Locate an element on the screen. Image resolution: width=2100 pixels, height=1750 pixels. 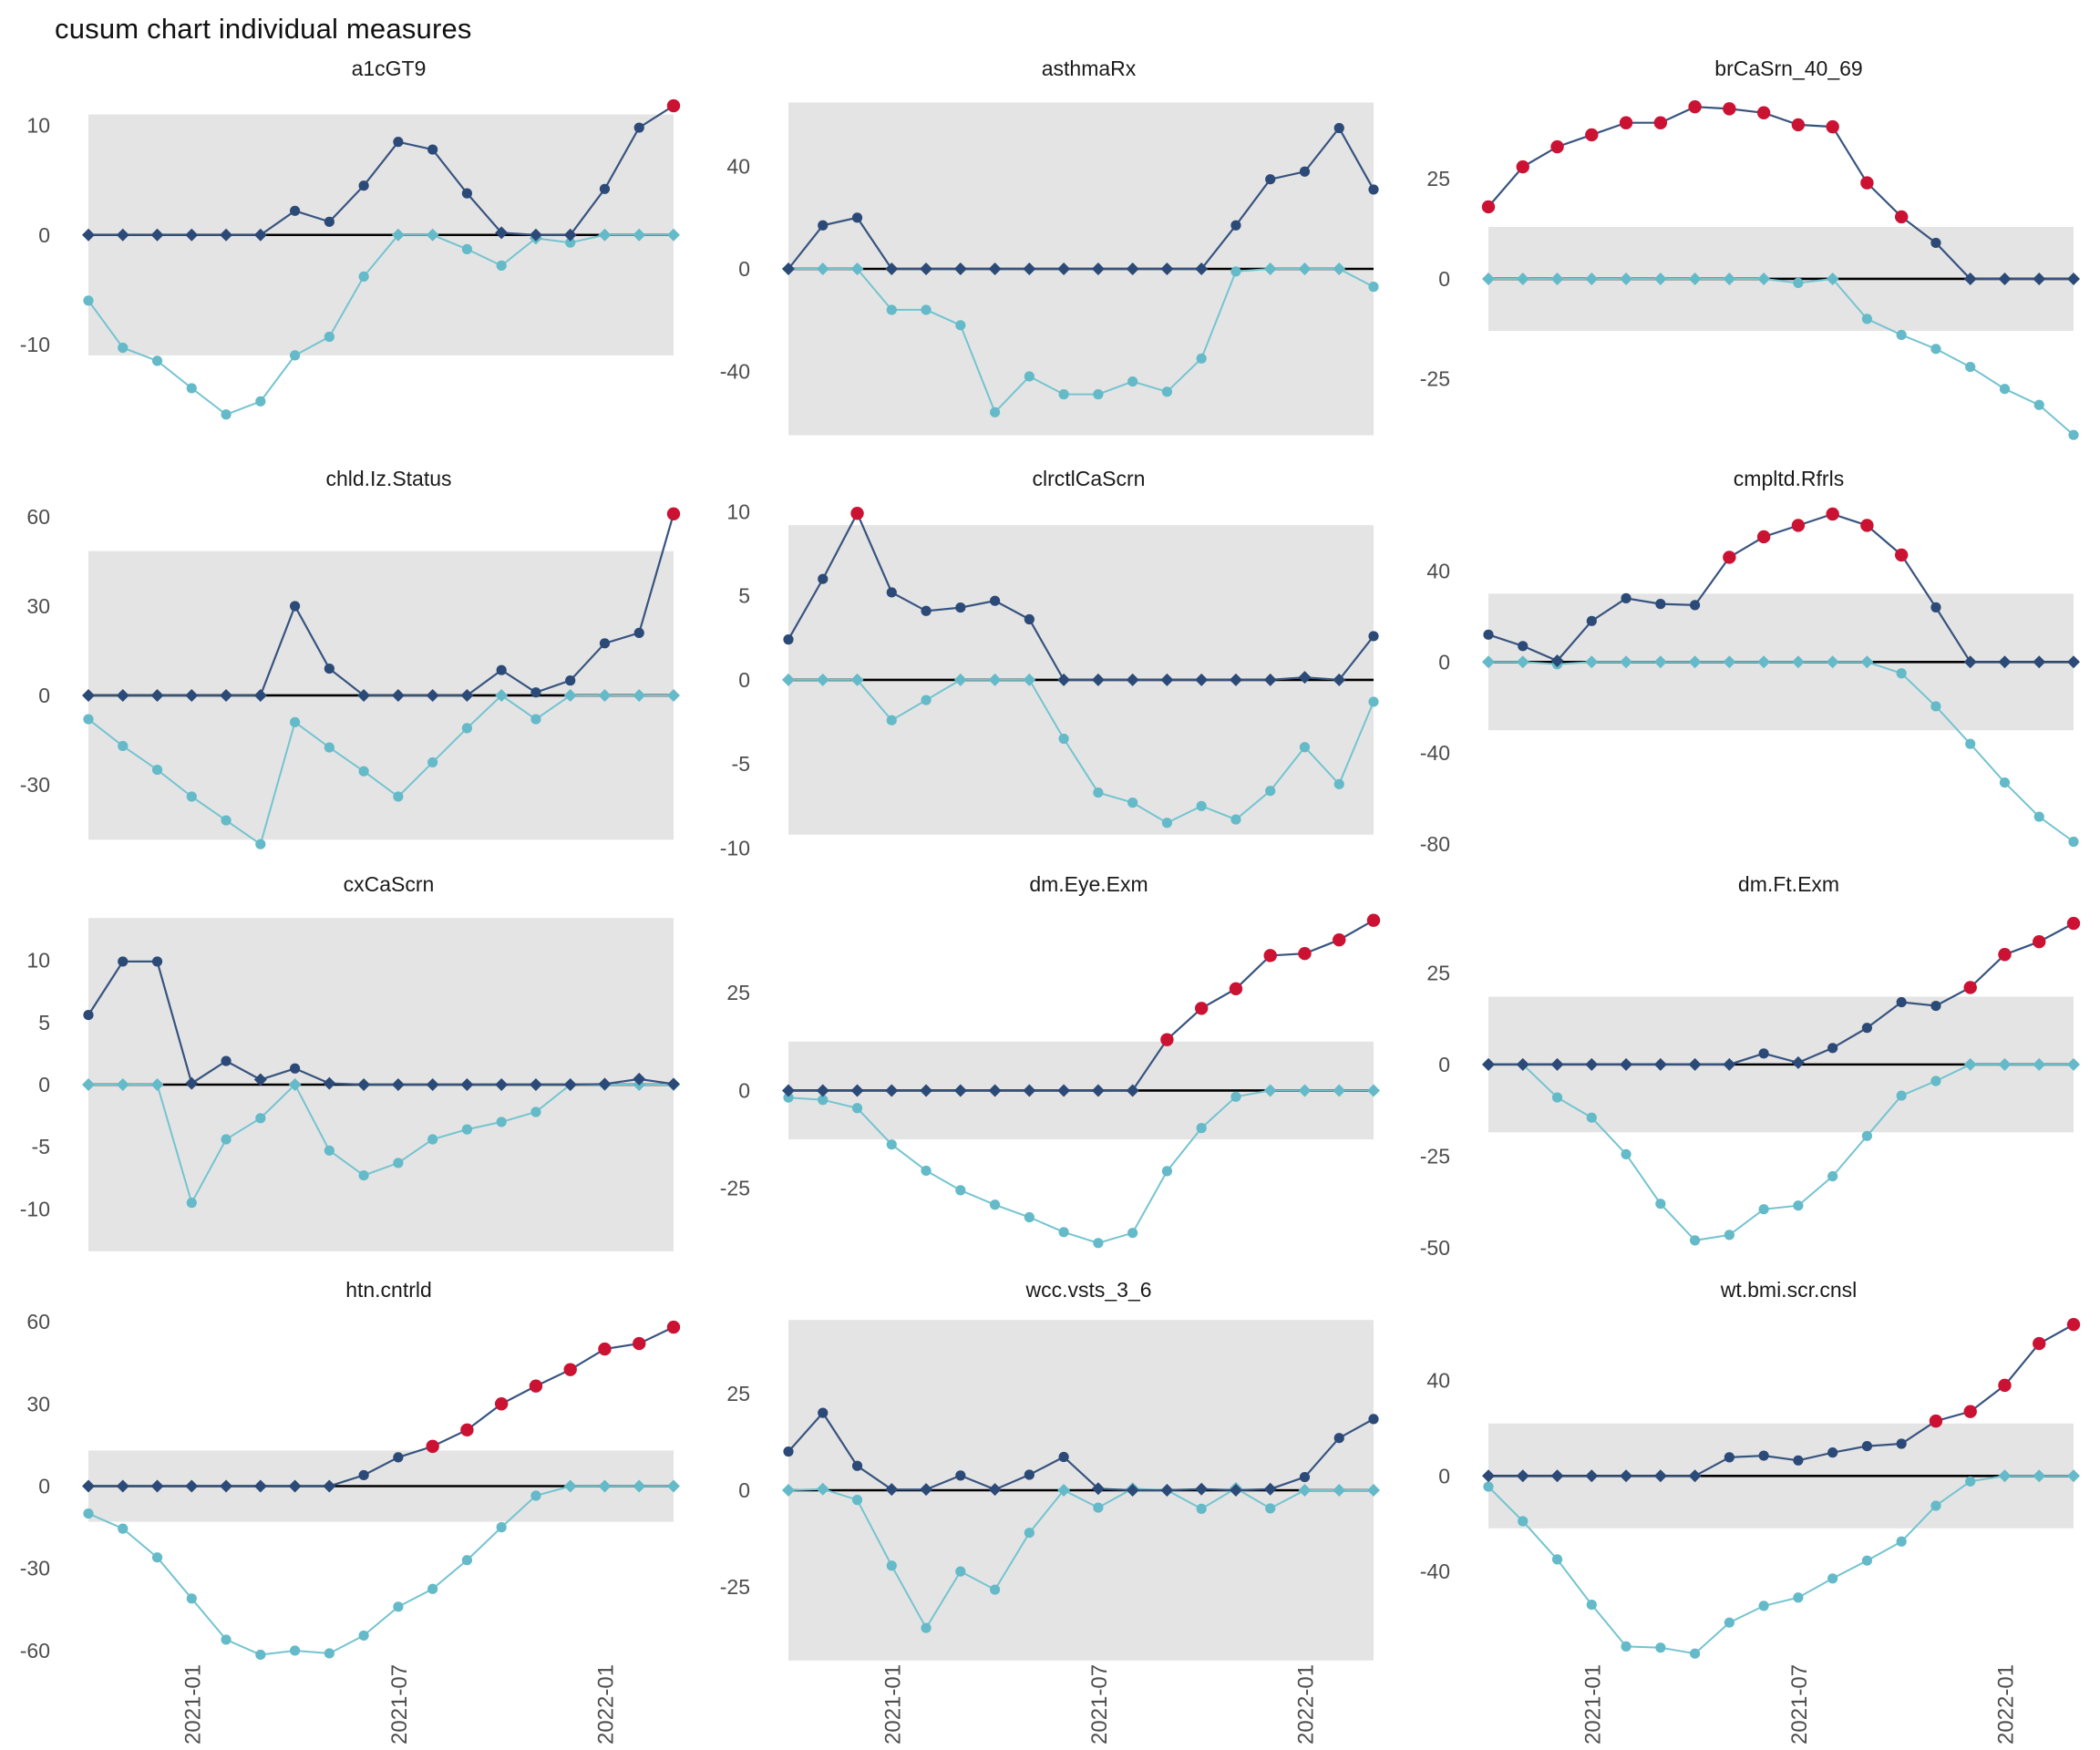
panel-plot: 10 5 0 -5 -10 is located at coordinates (350, 1084).